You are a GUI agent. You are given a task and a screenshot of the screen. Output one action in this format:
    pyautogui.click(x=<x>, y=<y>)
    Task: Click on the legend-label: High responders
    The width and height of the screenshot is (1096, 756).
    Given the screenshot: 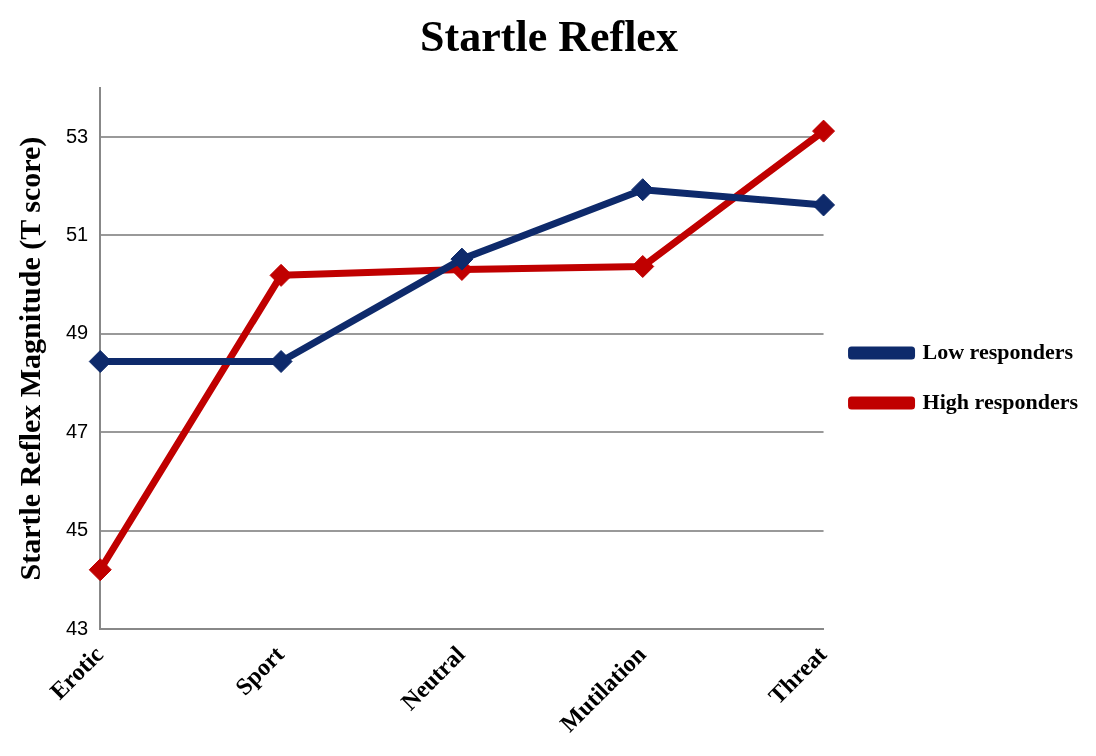 What is the action you would take?
    pyautogui.click(x=1000, y=401)
    